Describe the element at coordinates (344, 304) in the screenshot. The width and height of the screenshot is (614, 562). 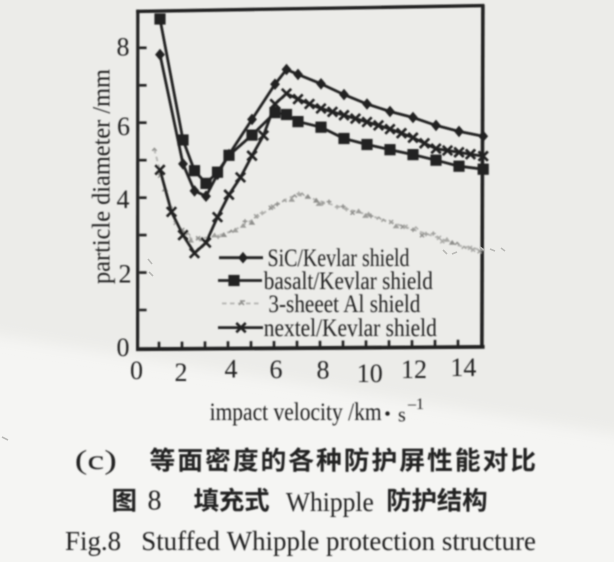
I see `svg-text: 3-sheeet Al shield` at that location.